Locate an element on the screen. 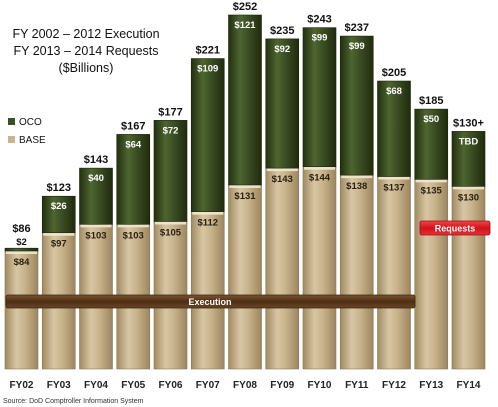 The height and width of the screenshot is (407, 498). x-tick-label-fy02: FY02 is located at coordinates (22, 385).